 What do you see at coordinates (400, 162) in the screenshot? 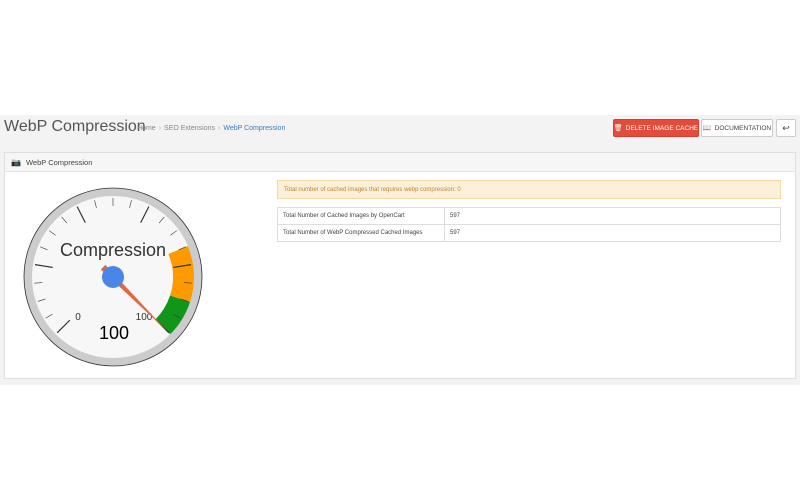
I see `panel-heading: 📷 WebP Compression` at bounding box center [400, 162].